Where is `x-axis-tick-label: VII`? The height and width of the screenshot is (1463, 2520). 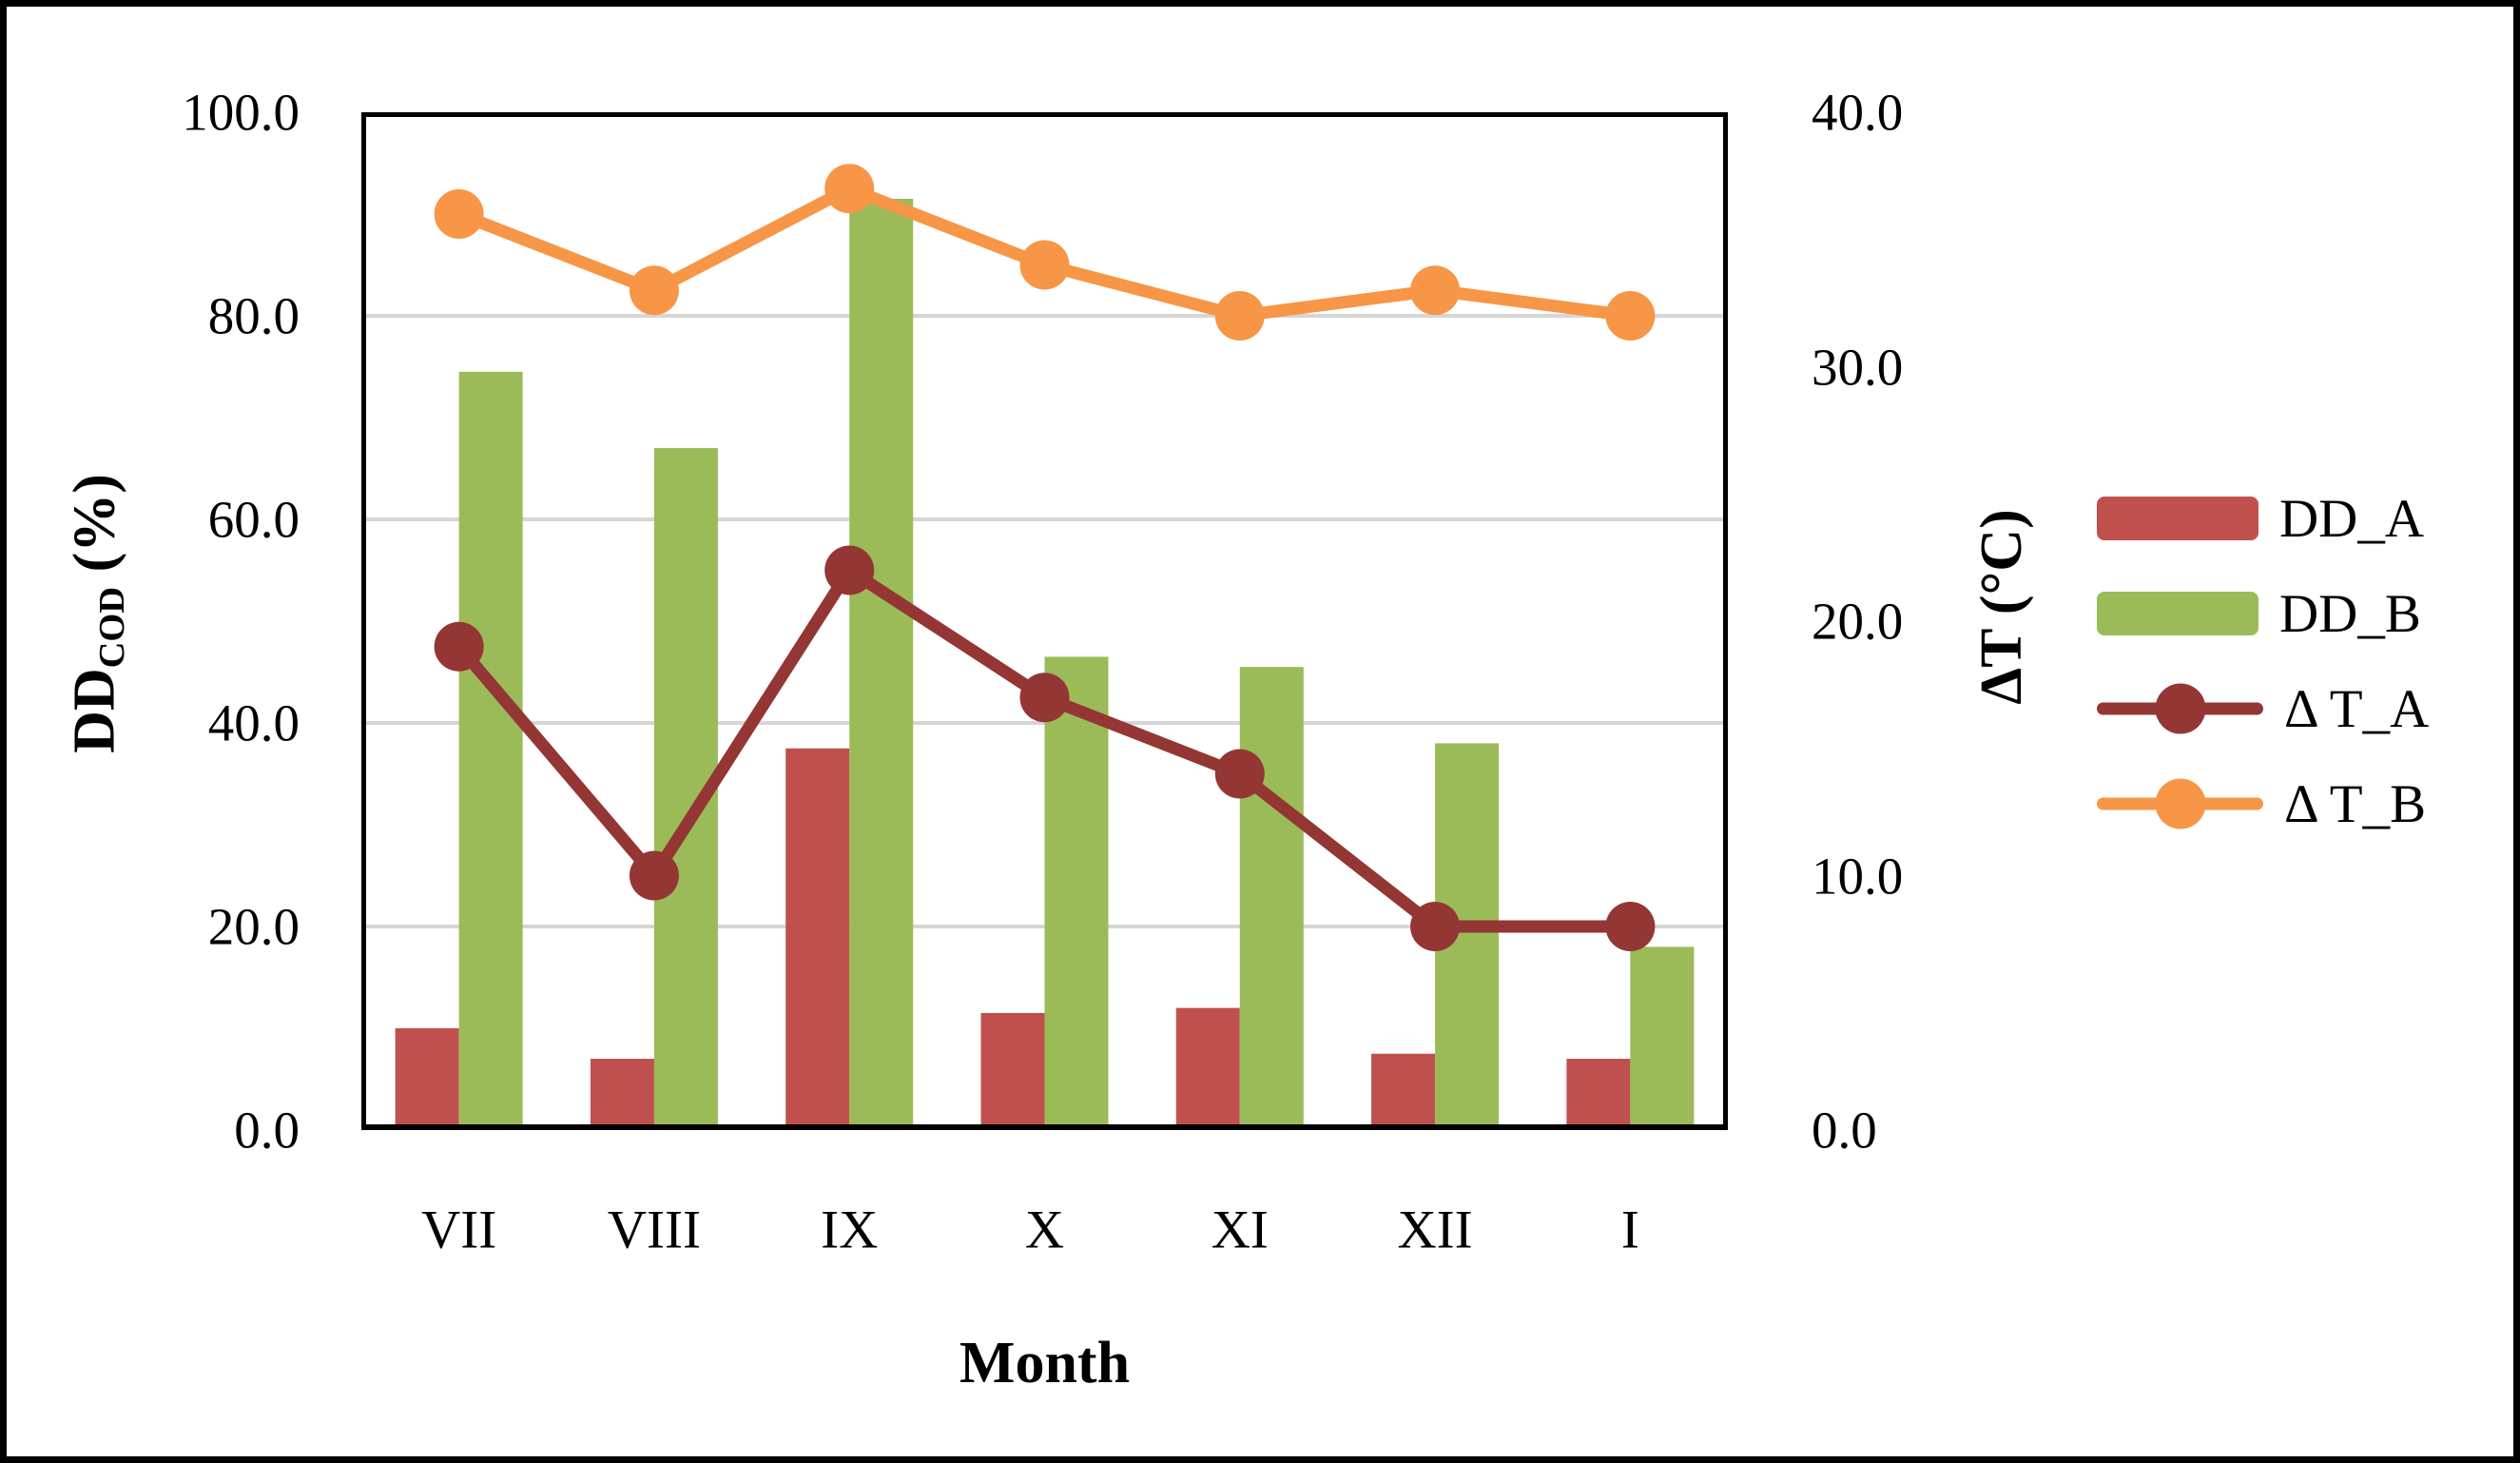
x-axis-tick-label: VII is located at coordinates (459, 1230).